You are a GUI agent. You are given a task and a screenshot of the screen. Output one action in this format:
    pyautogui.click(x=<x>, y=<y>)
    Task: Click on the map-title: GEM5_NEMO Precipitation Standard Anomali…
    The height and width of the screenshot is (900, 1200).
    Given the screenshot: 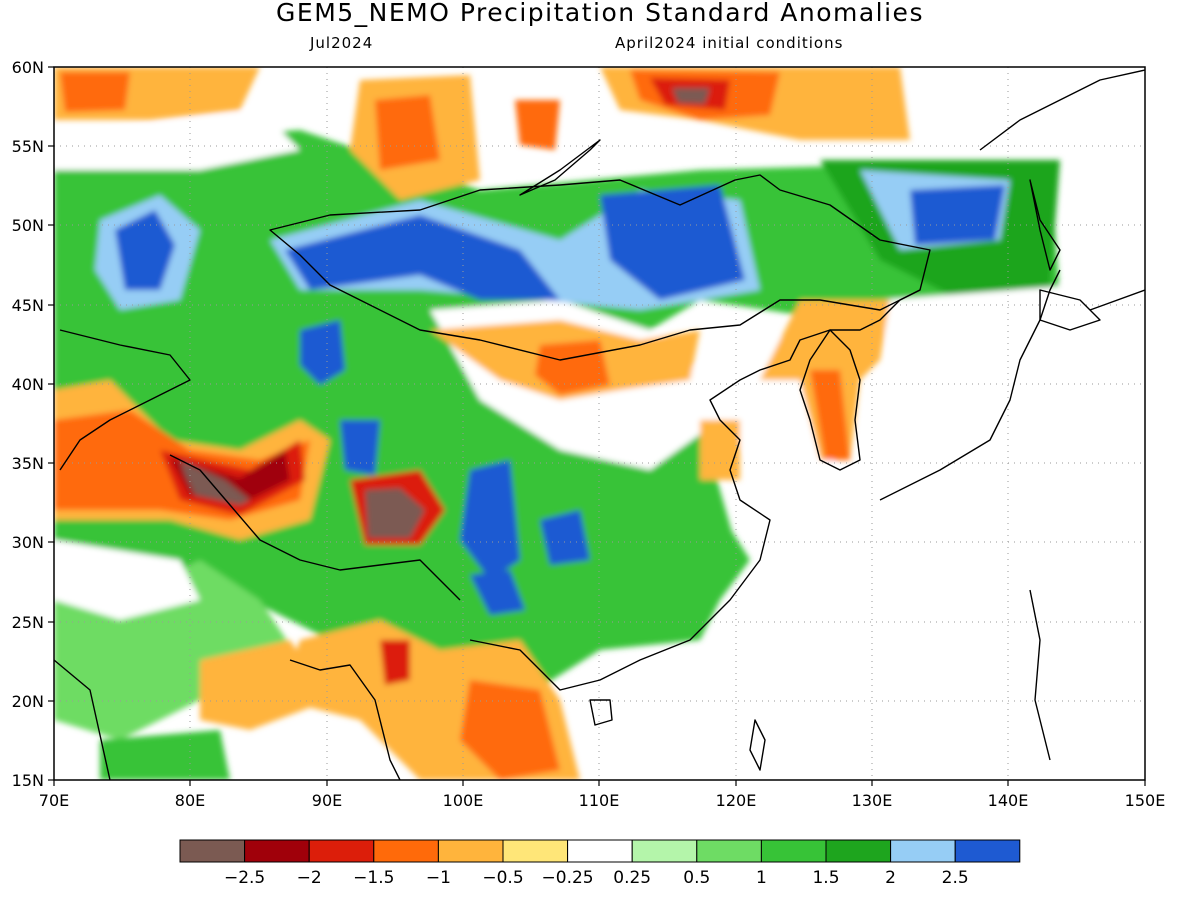 What is the action you would take?
    pyautogui.click(x=600, y=13)
    